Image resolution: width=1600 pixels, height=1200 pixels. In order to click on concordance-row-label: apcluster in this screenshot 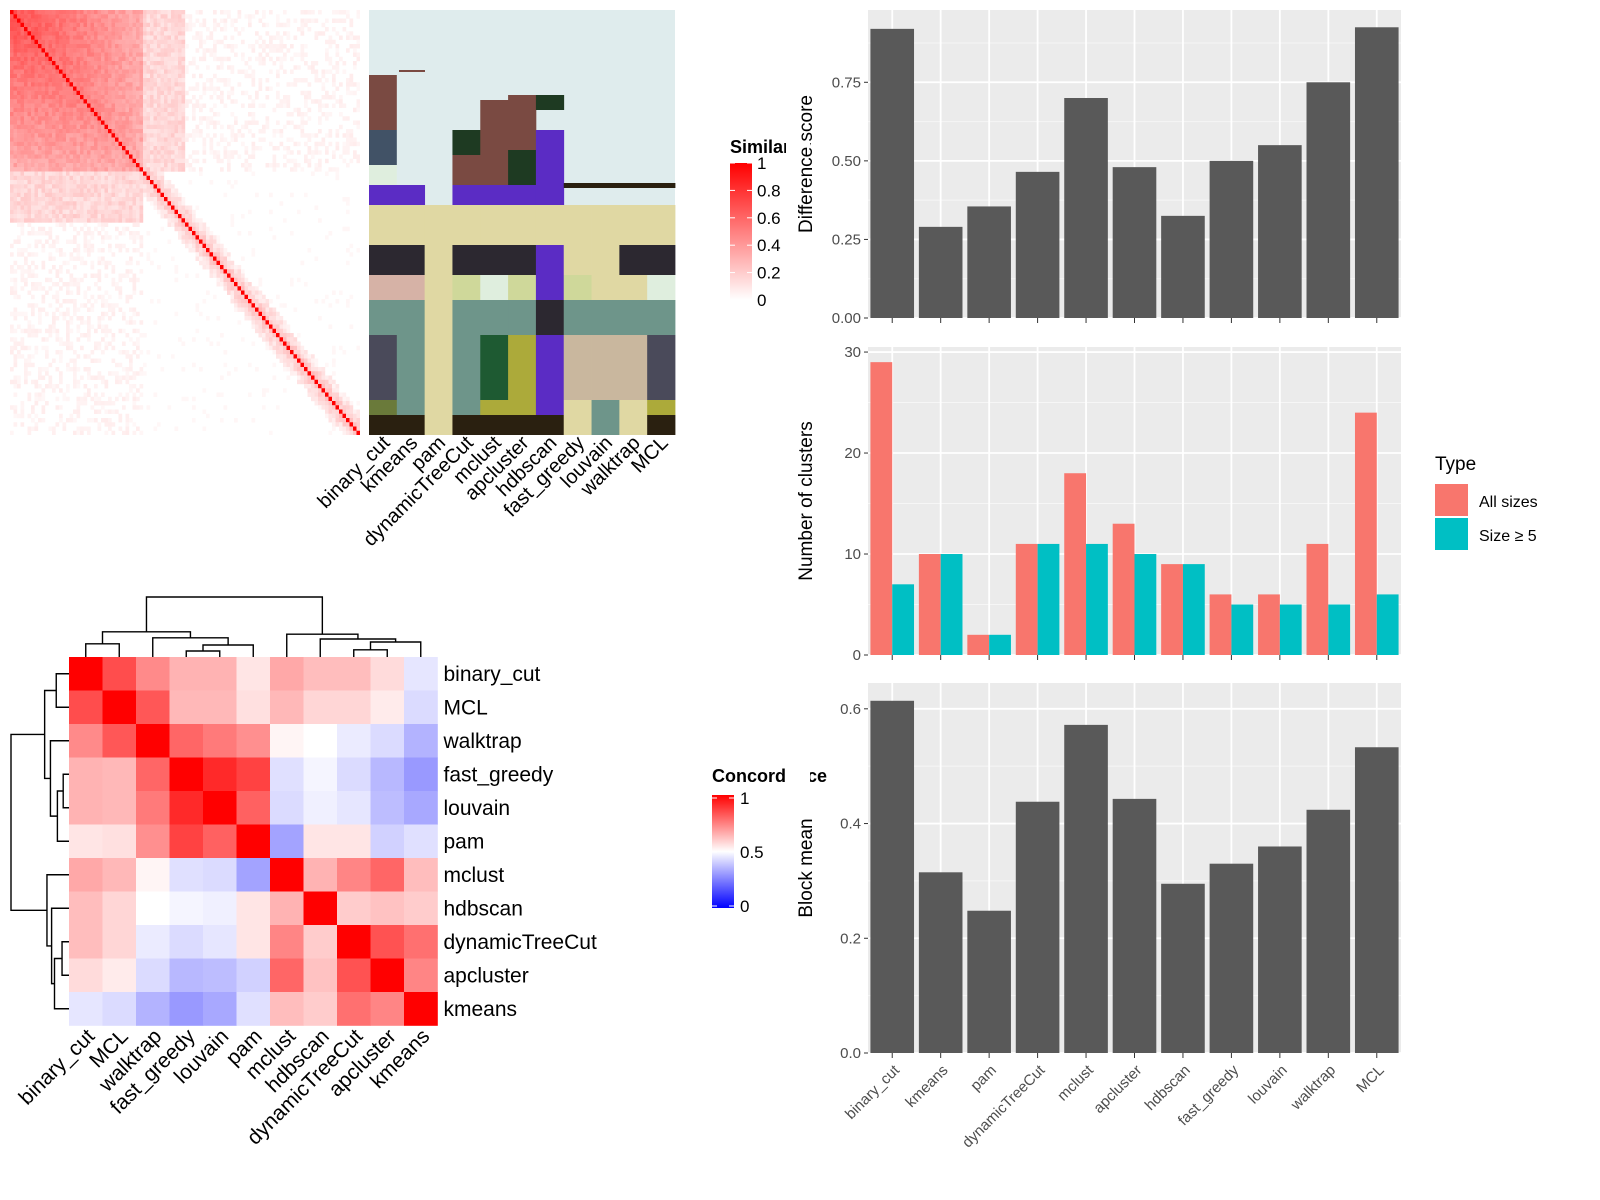, I will do `click(486, 975)`.